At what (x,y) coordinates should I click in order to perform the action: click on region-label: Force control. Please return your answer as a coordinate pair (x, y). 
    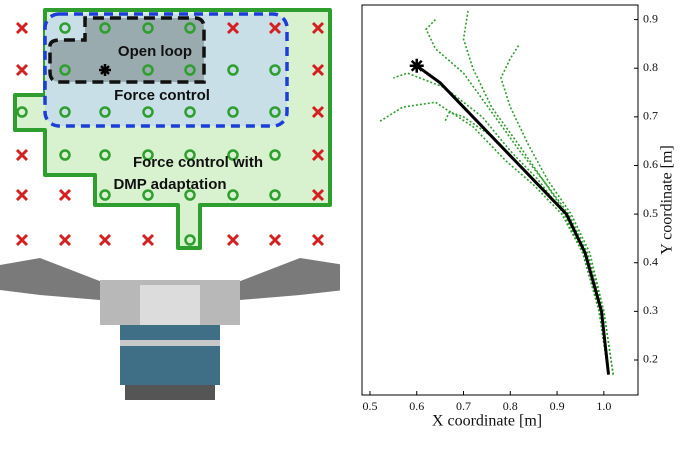
    Looking at the image, I should click on (162, 95).